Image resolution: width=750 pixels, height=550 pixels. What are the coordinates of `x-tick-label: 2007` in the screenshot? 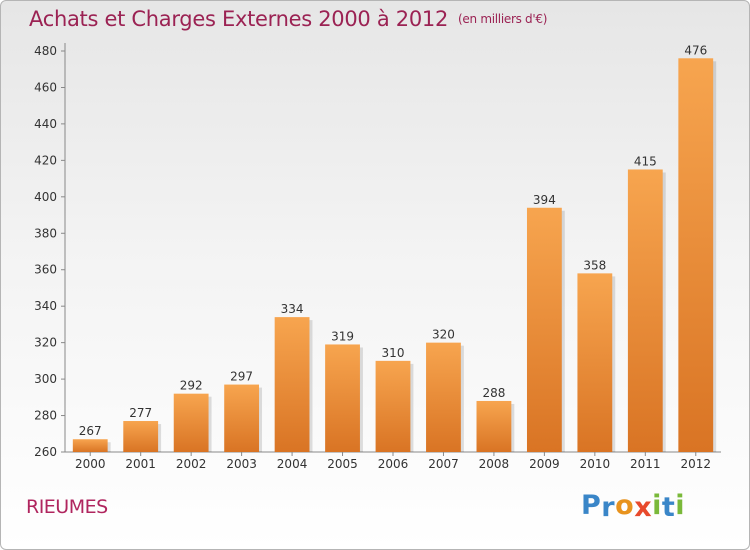 It's located at (443, 464).